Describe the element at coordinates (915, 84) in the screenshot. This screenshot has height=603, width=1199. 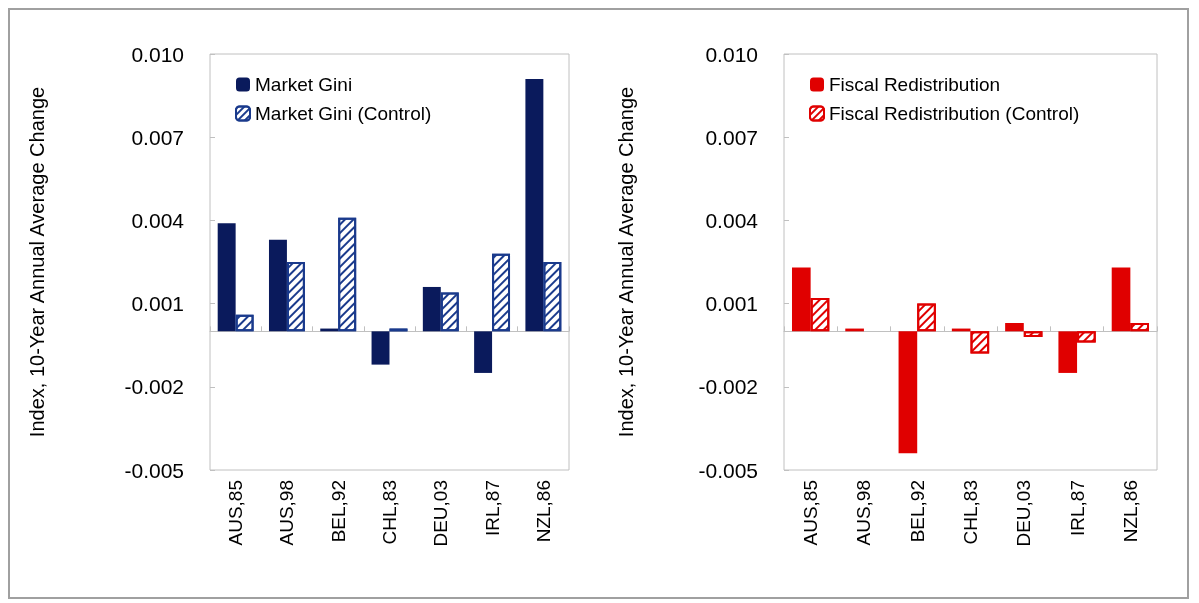
I see `legend-label: Fiscal Redistribution` at that location.